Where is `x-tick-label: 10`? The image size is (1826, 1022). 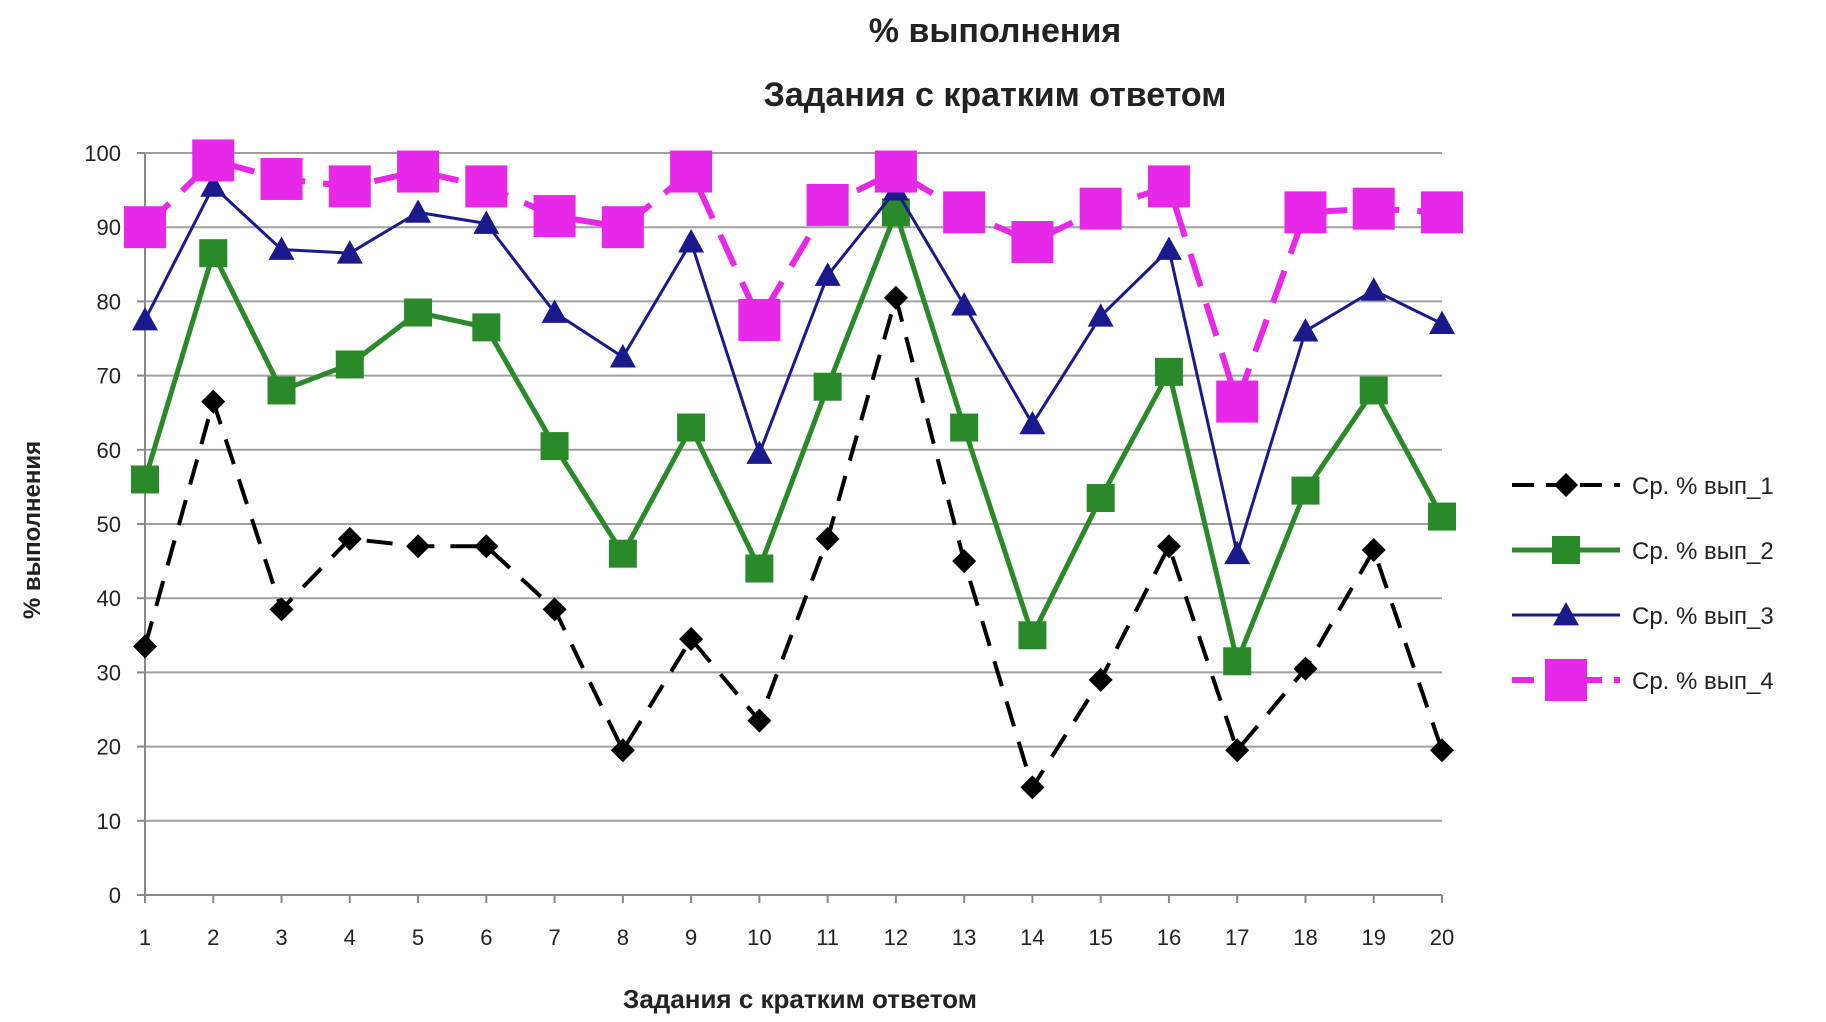
x-tick-label: 10 is located at coordinates (759, 937).